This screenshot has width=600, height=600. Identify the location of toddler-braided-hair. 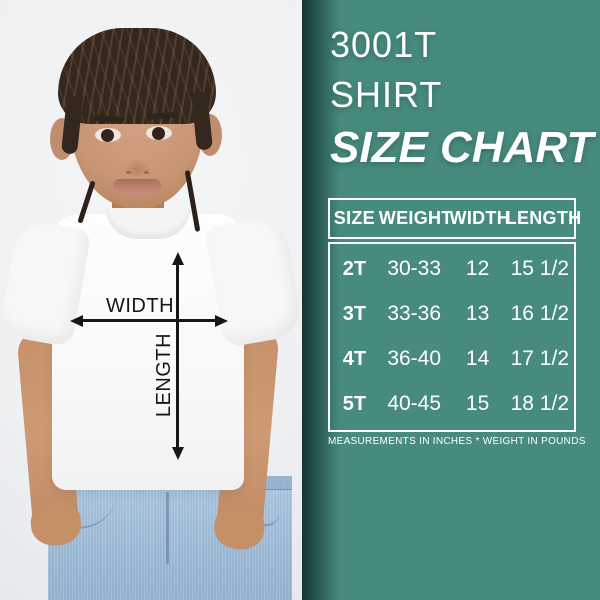
(137, 76).